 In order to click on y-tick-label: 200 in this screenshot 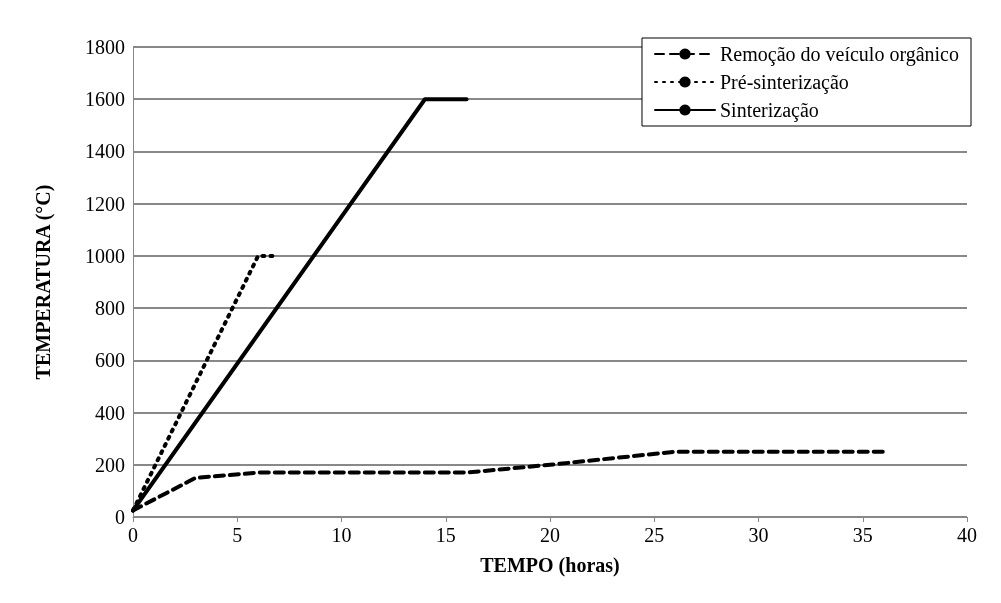, I will do `click(110, 464)`.